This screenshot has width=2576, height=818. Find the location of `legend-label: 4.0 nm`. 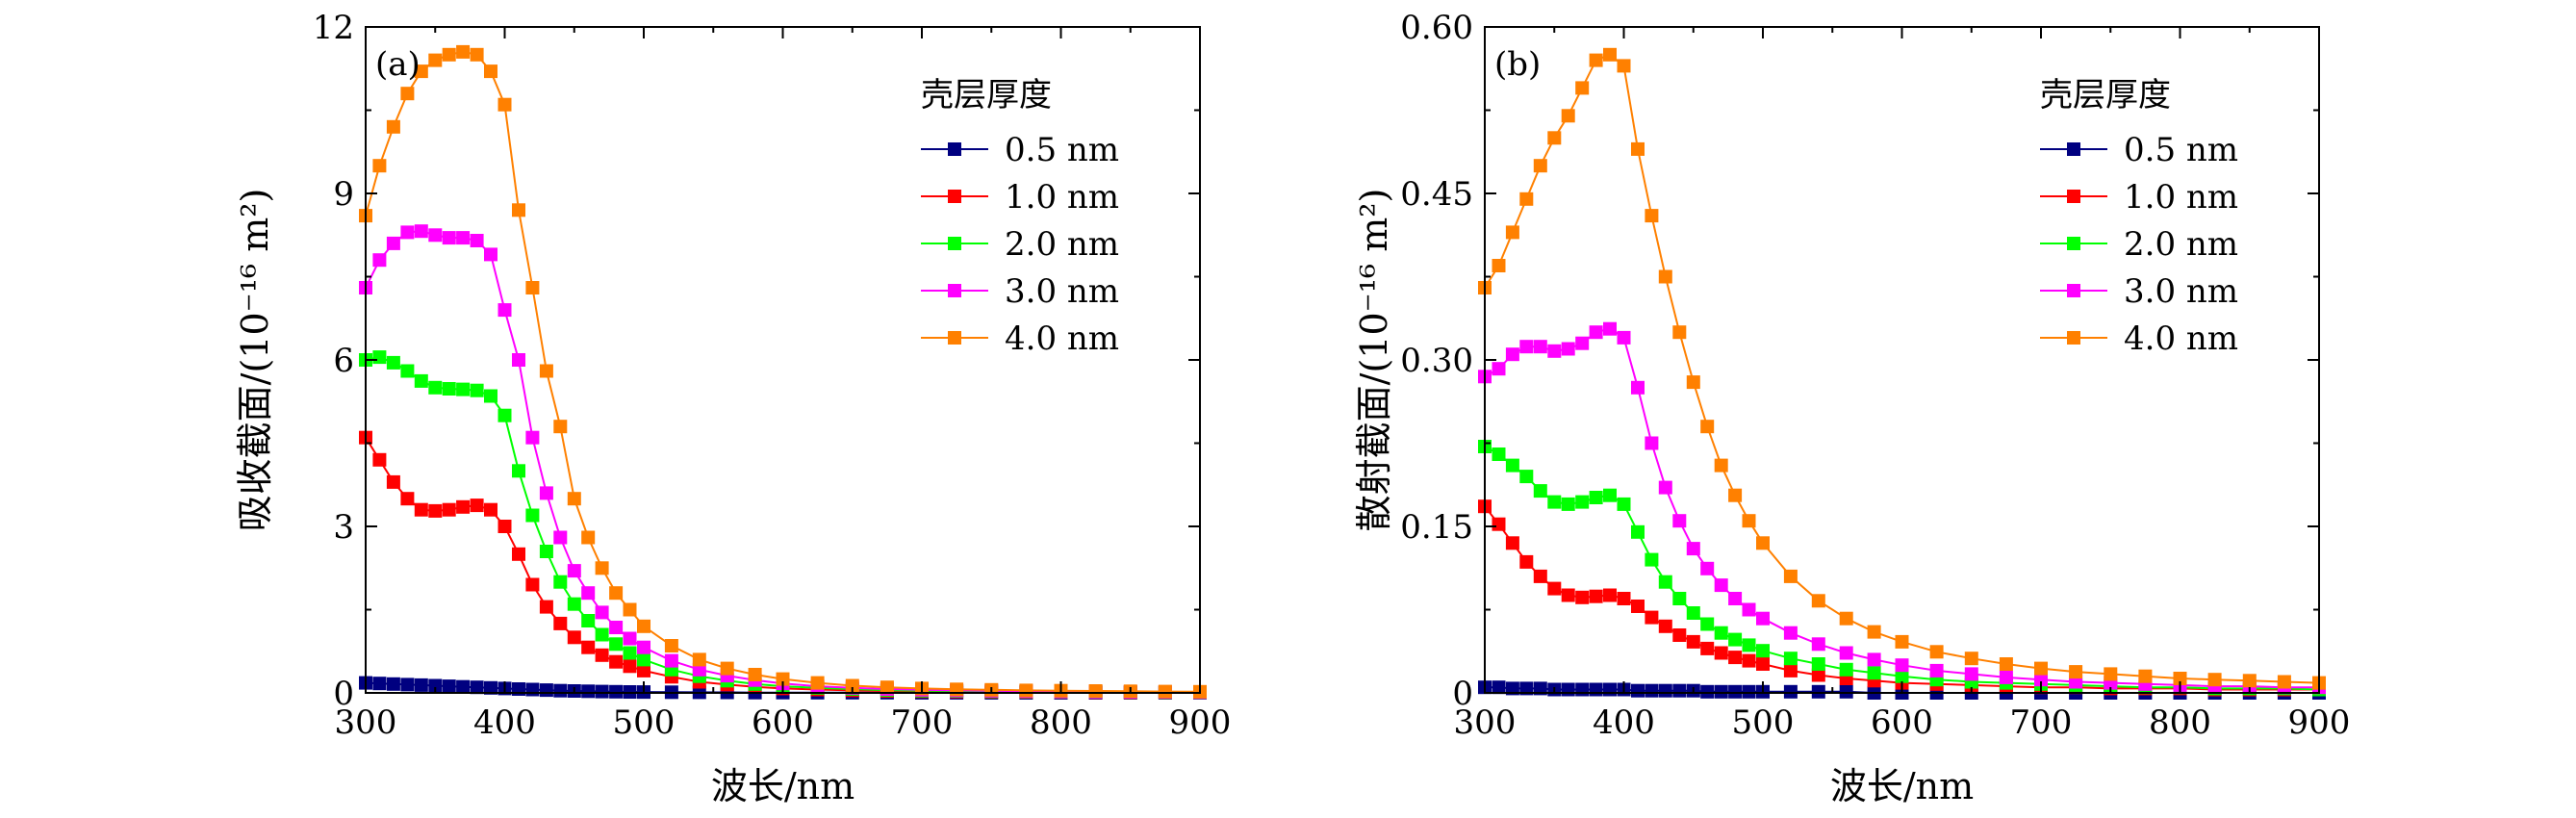

legend-label: 4.0 nm is located at coordinates (1062, 339).